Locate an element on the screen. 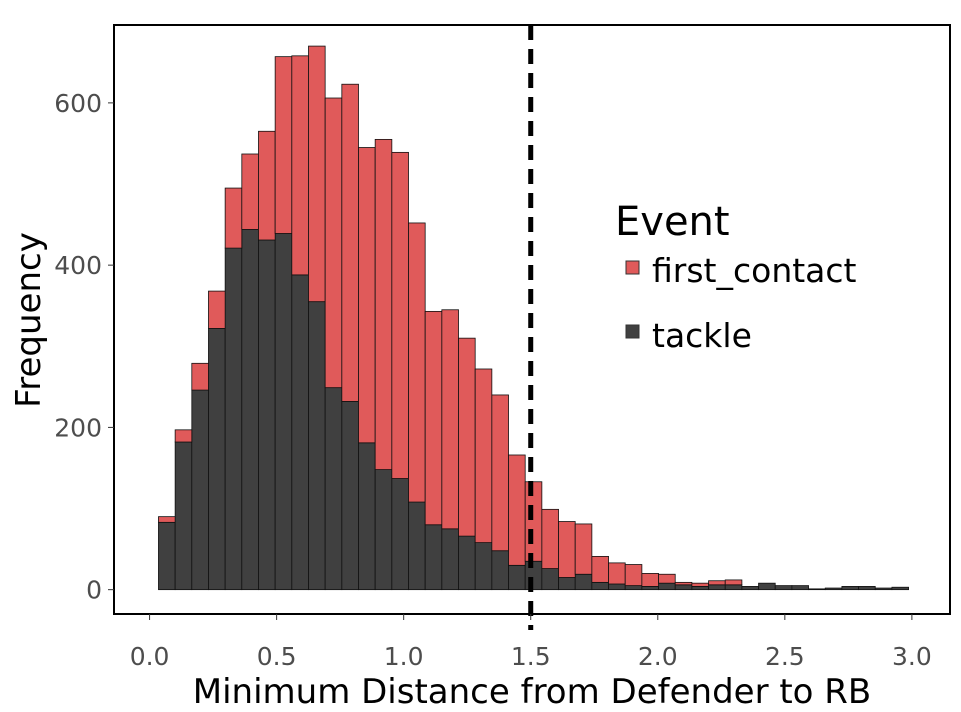 This screenshot has height=712, width=961. y-axis-title: Frequency is located at coordinates (29, 320).